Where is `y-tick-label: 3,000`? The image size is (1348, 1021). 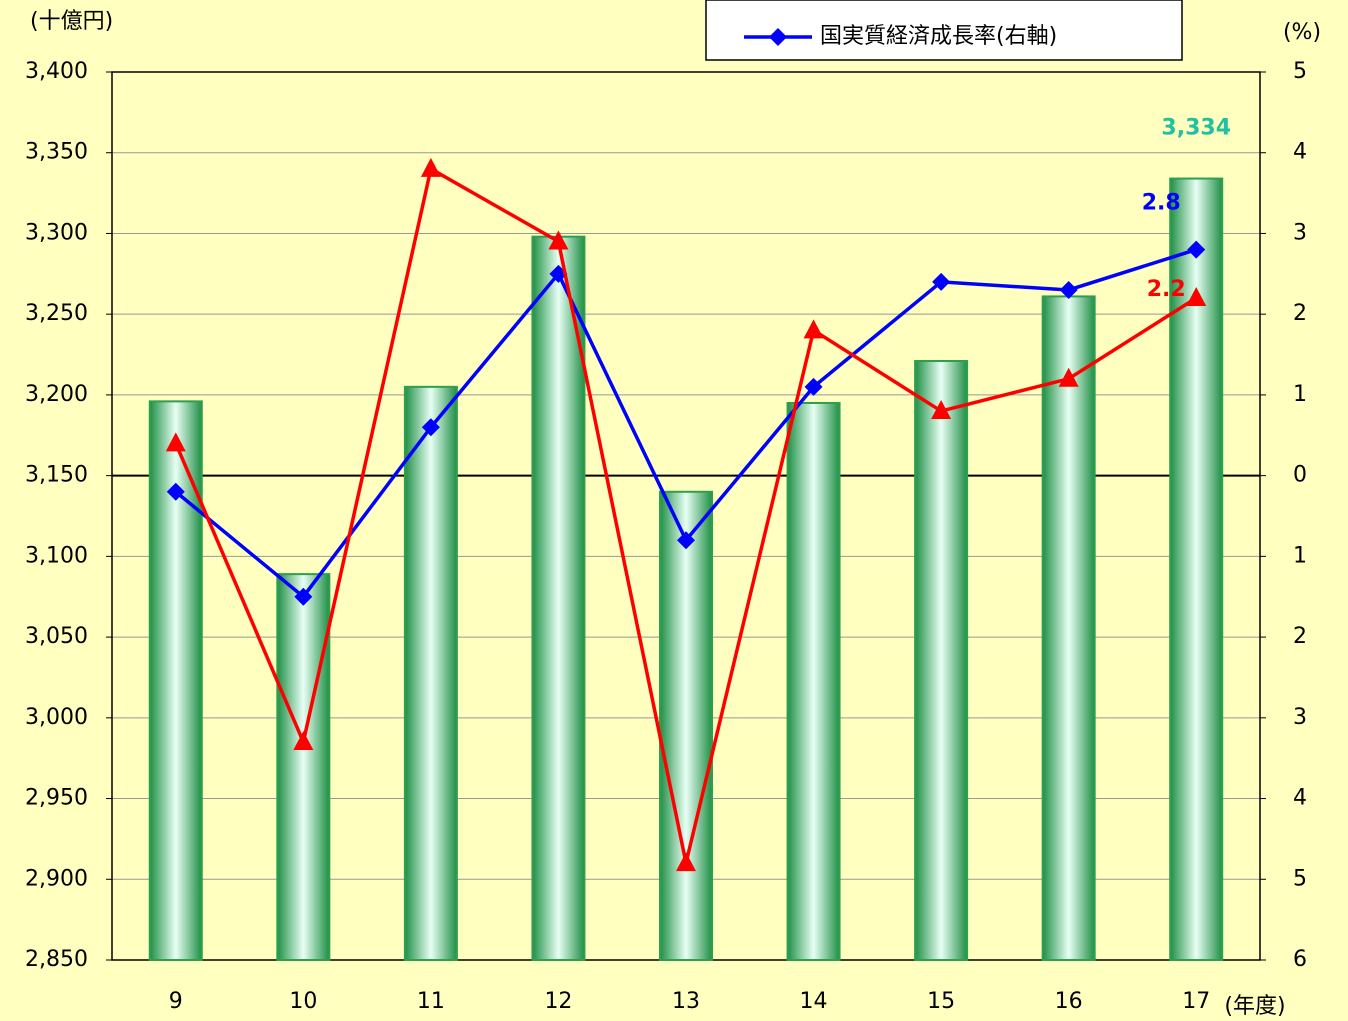 y-tick-label: 3,000 is located at coordinates (56, 717).